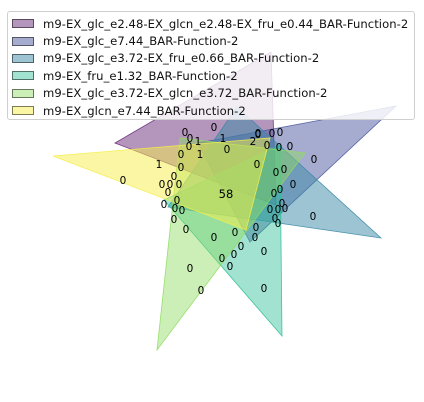 Image resolution: width=424 pixels, height=402 pixels. Describe the element at coordinates (140, 75) in the screenshot. I see `legend-label: m9-EX_fru_e1.32_BAR-Function-2` at that location.